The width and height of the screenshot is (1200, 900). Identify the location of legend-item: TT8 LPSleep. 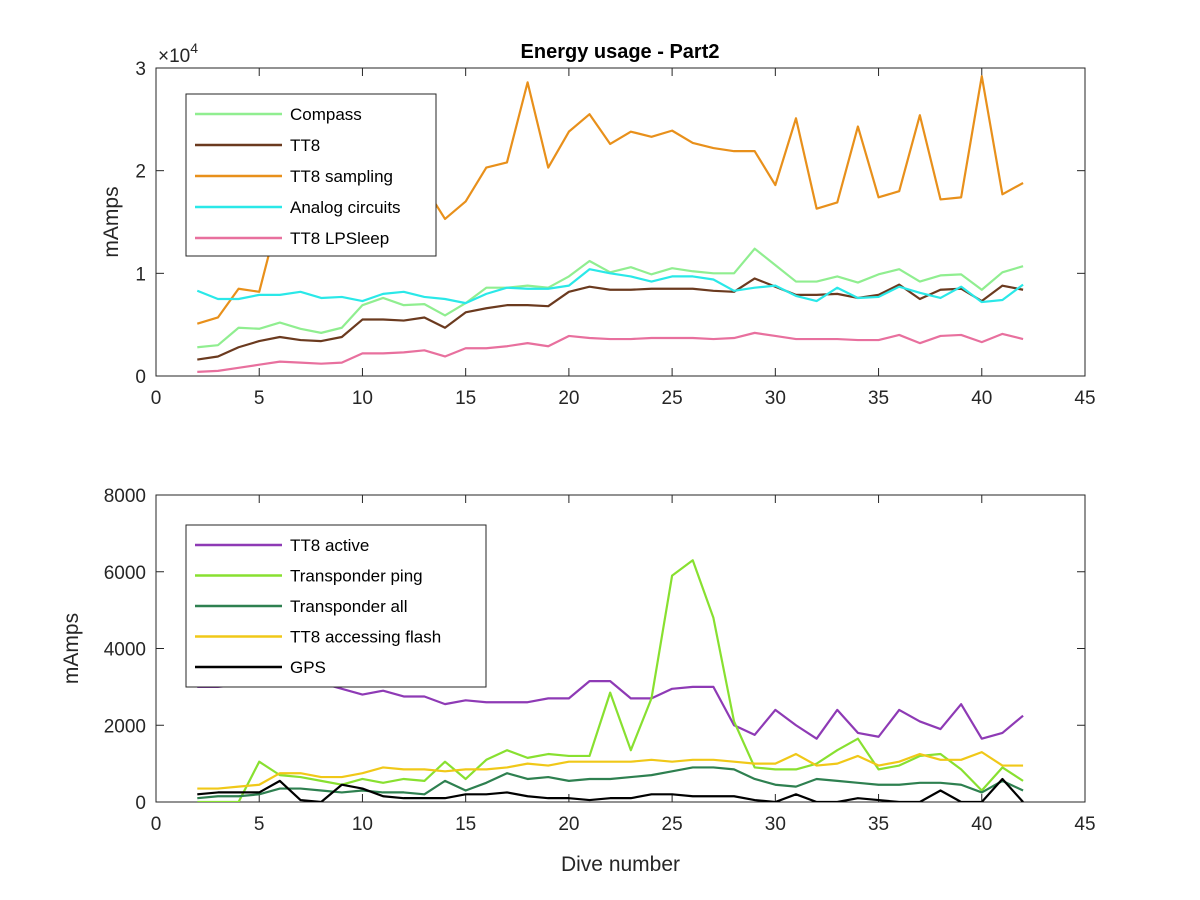
(292, 238).